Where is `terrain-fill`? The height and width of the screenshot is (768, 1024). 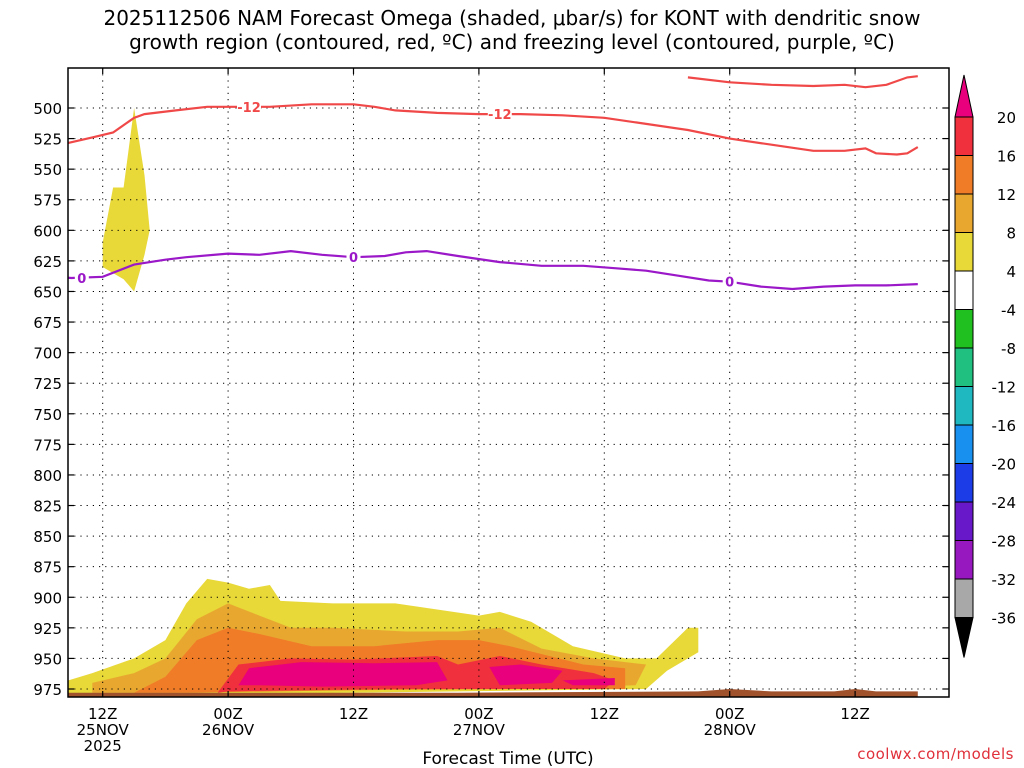
terrain-fill is located at coordinates (493, 693).